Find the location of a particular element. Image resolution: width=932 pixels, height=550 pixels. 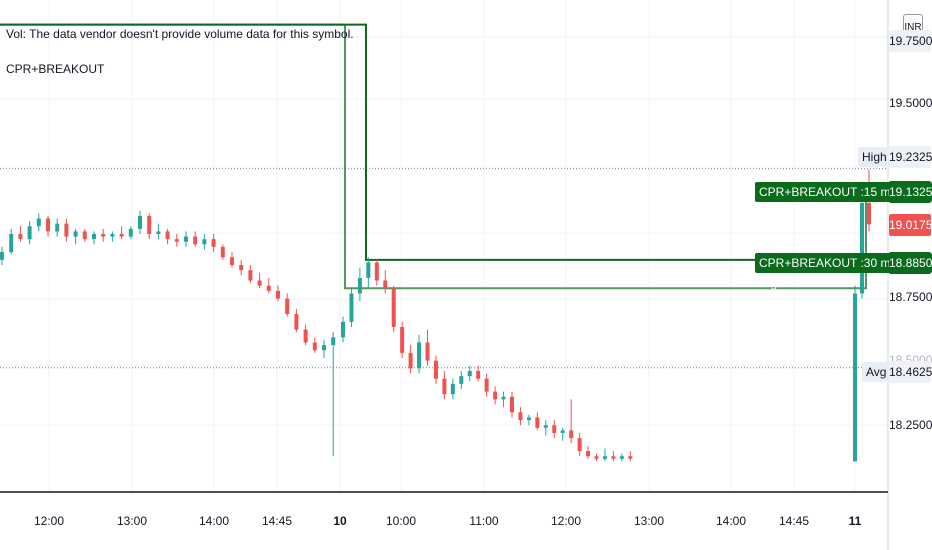

time-label-12-00: 12:00 is located at coordinates (49, 521).